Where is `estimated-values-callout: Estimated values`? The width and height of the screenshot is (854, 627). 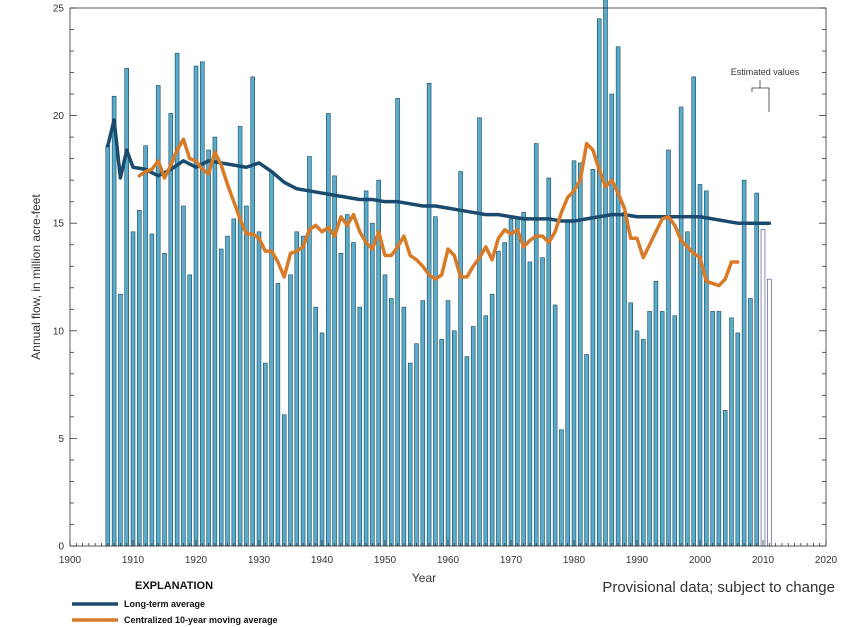
estimated-values-callout: Estimated values is located at coordinates (765, 89).